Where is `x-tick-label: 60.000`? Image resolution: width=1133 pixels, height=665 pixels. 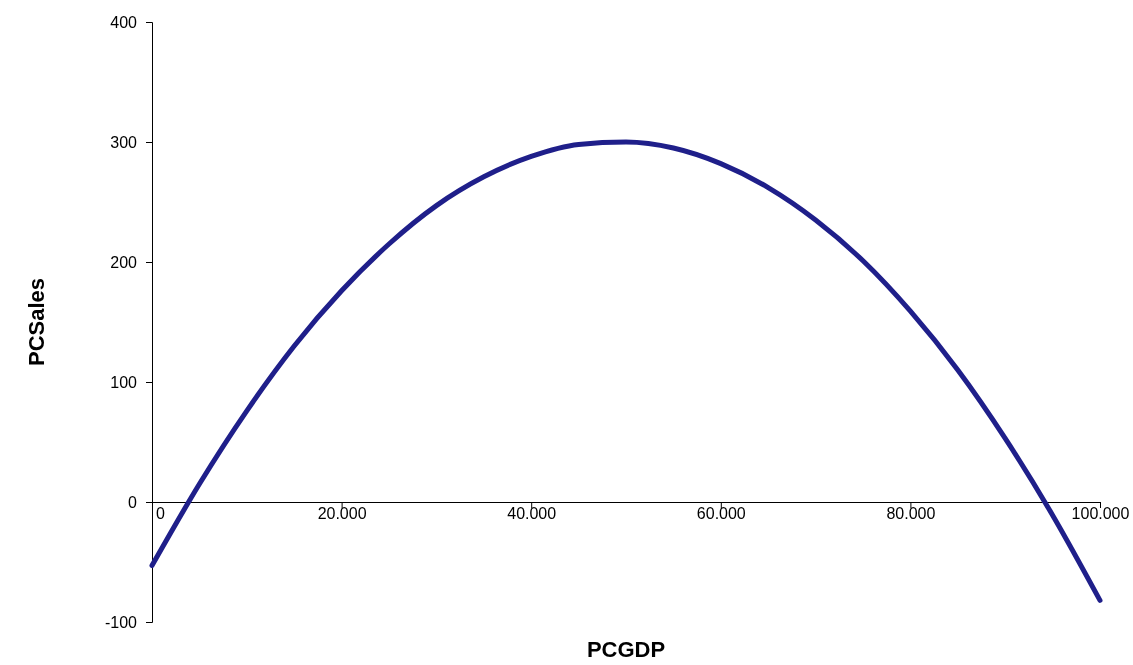
x-tick-label: 60.000 is located at coordinates (721, 513).